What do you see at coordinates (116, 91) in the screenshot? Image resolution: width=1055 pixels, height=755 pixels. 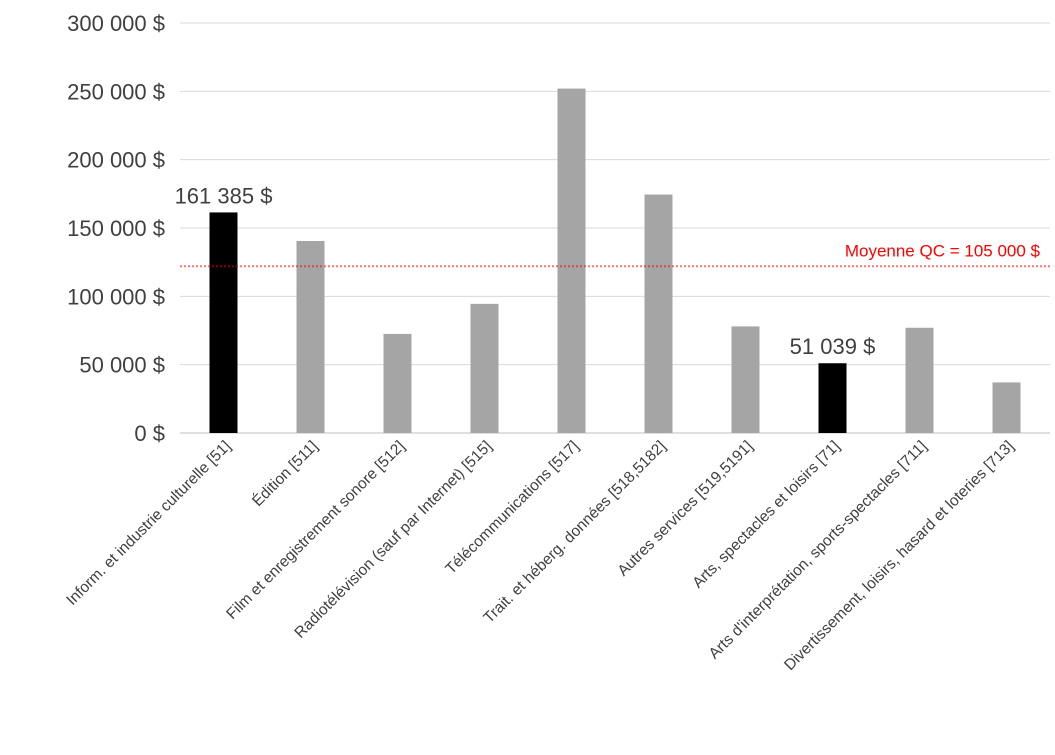 I see `y-tick-label: 250 000 $` at bounding box center [116, 91].